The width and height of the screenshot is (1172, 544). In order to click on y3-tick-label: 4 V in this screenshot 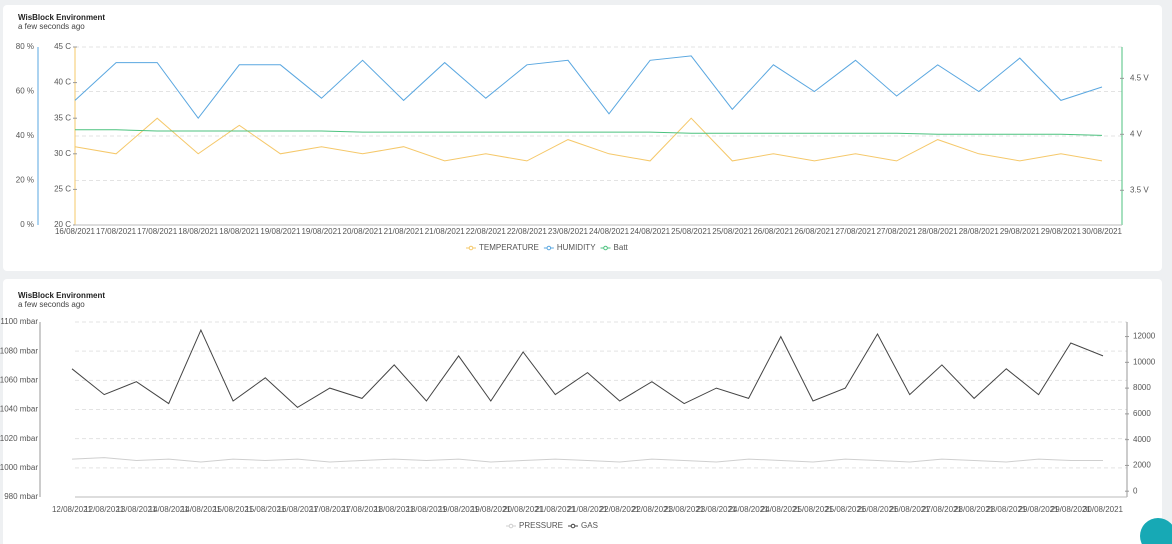, I will do `click(1136, 133)`.